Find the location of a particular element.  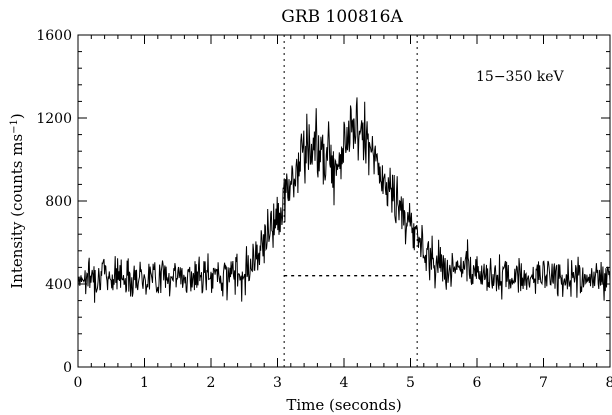

y-tick-label: 800 is located at coordinates (58, 202).